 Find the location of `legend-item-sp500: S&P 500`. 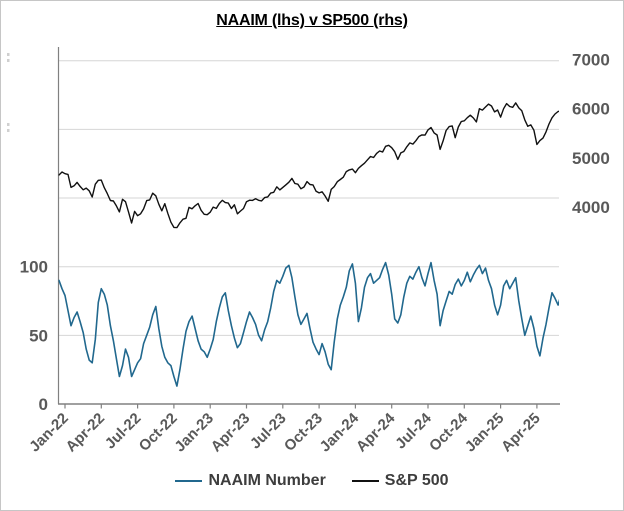

legend-item-sp500: S&P 500 is located at coordinates (400, 481).